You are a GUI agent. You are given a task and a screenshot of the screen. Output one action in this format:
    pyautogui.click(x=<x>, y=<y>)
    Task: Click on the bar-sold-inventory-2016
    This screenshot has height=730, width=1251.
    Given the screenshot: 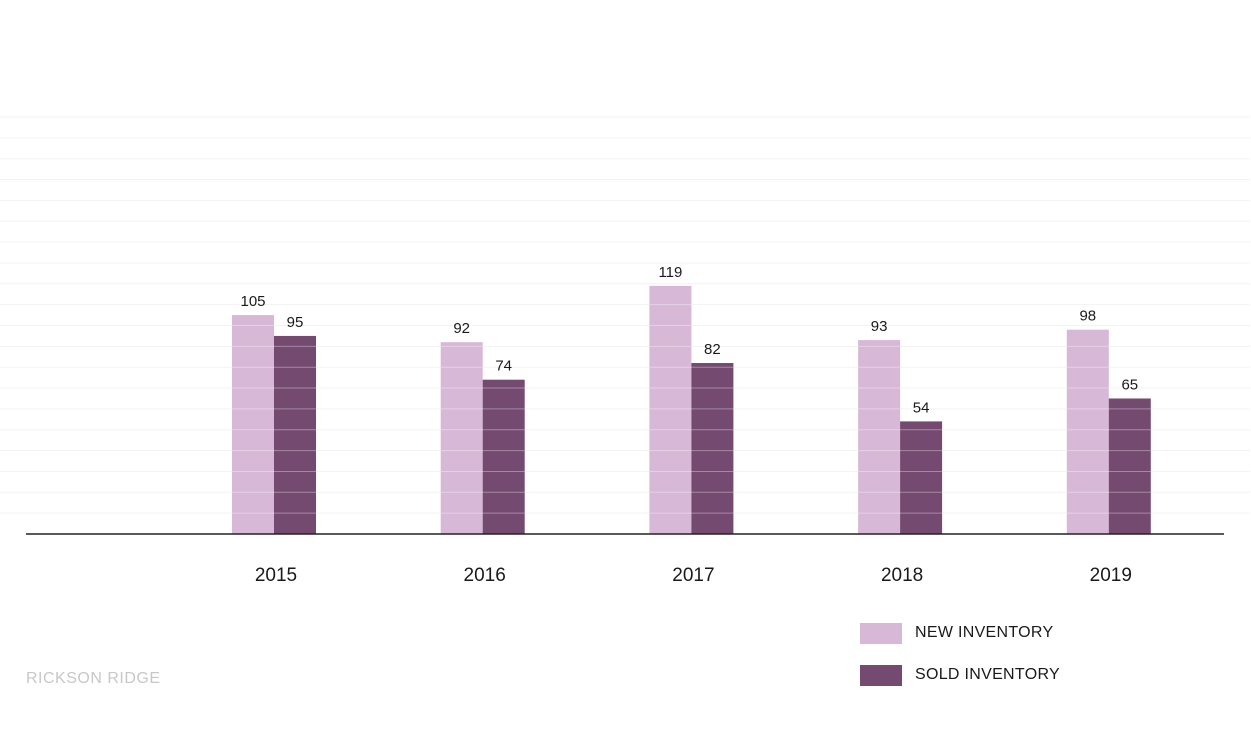 What is the action you would take?
    pyautogui.click(x=503, y=456)
    